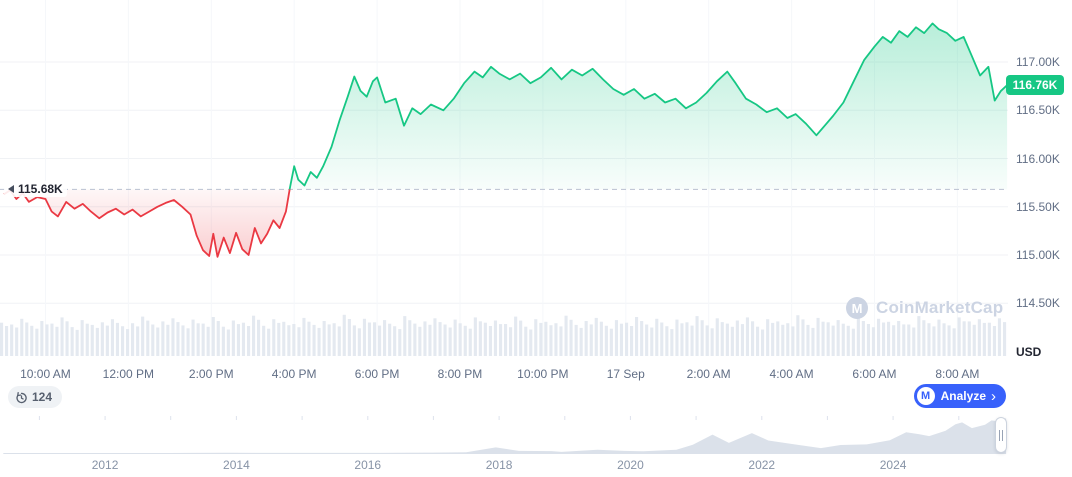  I want to click on x-axis-label: 8:00 PM, so click(460, 374).